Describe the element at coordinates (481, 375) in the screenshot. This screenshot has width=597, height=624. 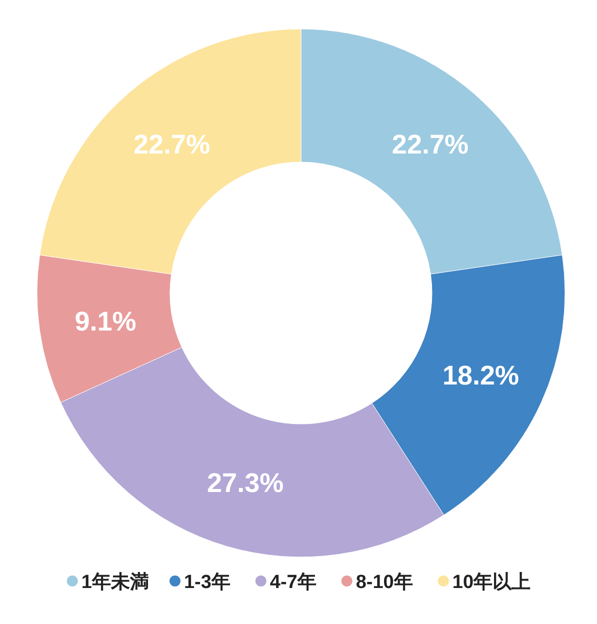
I see `data-label: 18.2%` at that location.